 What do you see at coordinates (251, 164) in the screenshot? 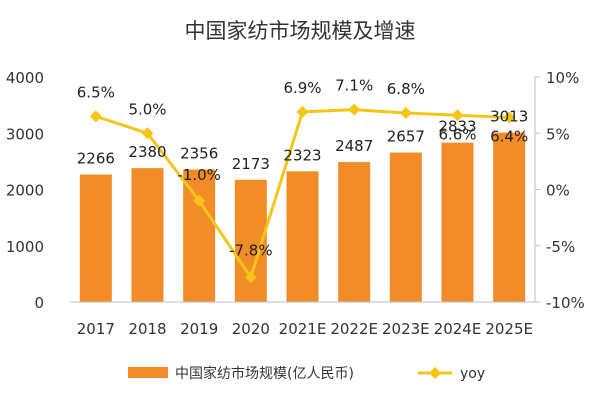
I see `bar-value-label: 2173` at bounding box center [251, 164].